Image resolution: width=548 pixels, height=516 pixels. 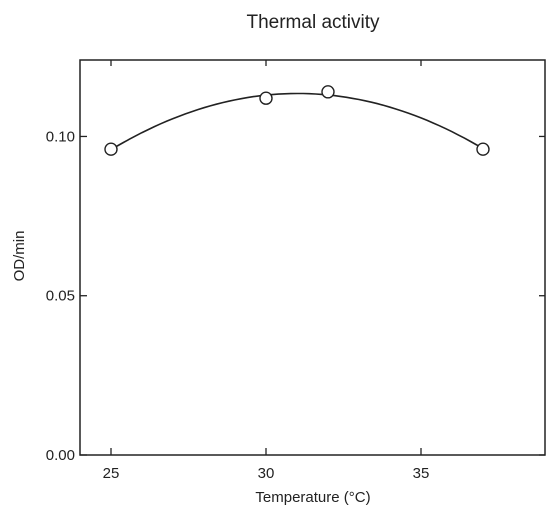 I want to click on chart-title: Thermal activity, so click(x=313, y=22).